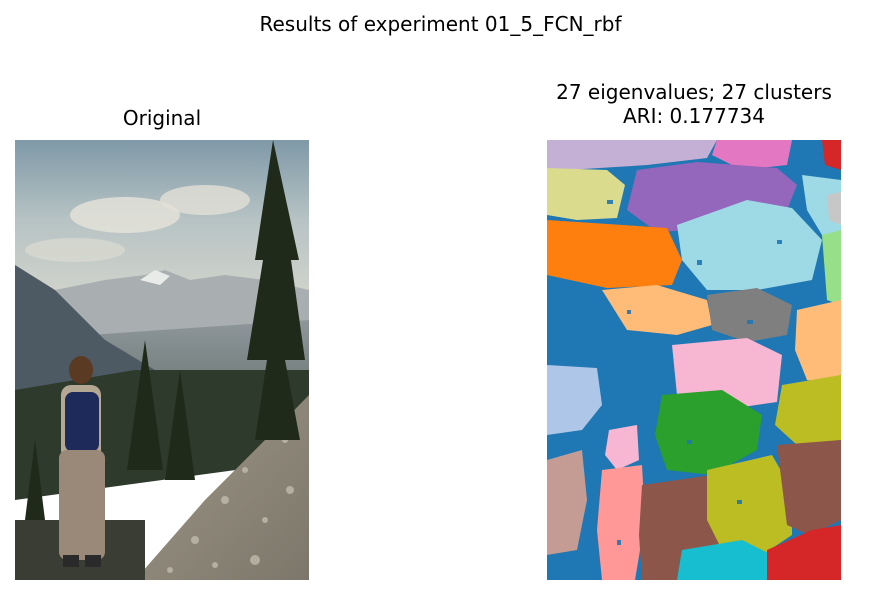  Describe the element at coordinates (440, 24) in the screenshot. I see `figure-suptitle: Results of experiment 01_5_FCN_rbf` at that location.